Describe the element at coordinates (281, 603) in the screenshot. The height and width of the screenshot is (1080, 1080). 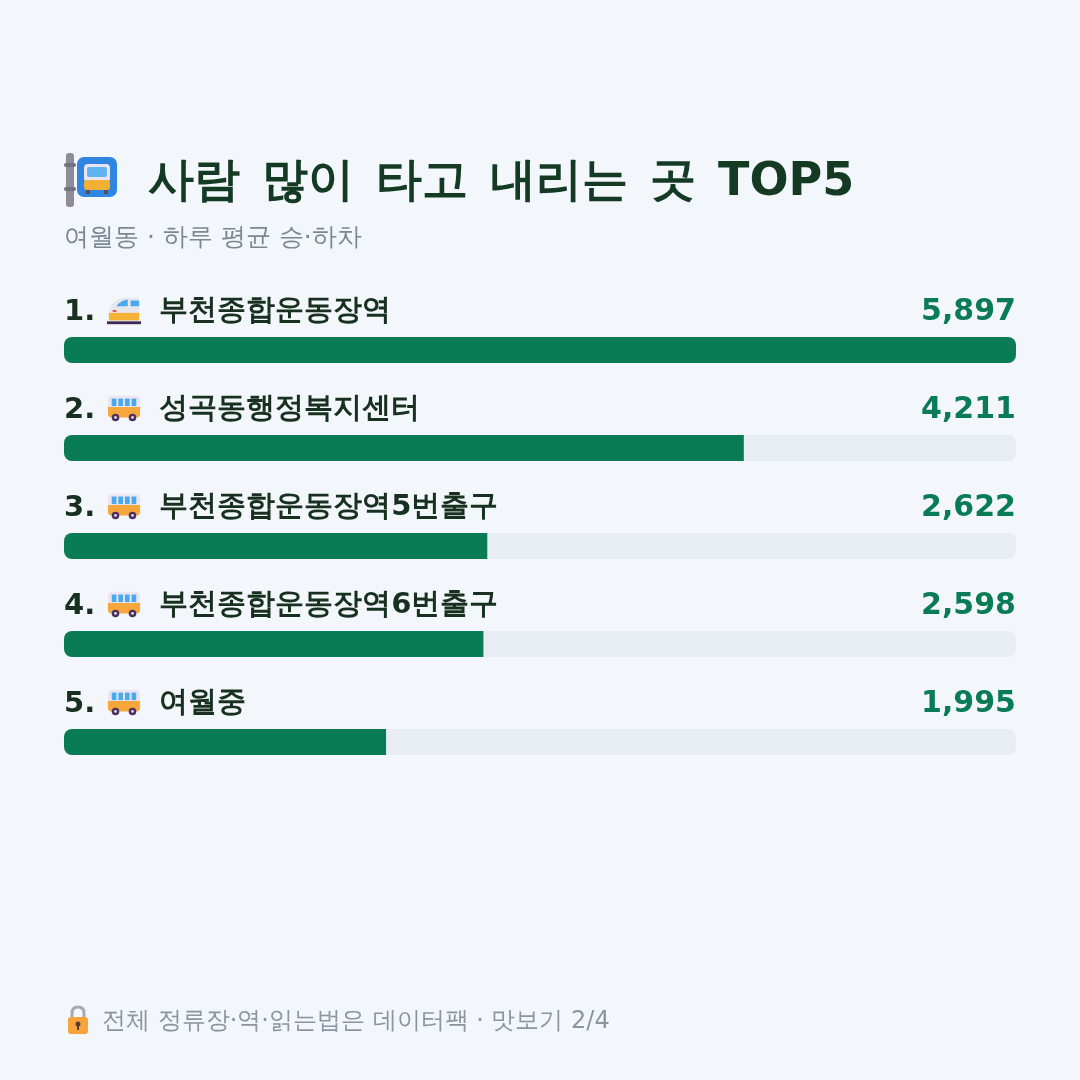
I see `category-label: 4. 부천종합운동장역6번출구` at that location.